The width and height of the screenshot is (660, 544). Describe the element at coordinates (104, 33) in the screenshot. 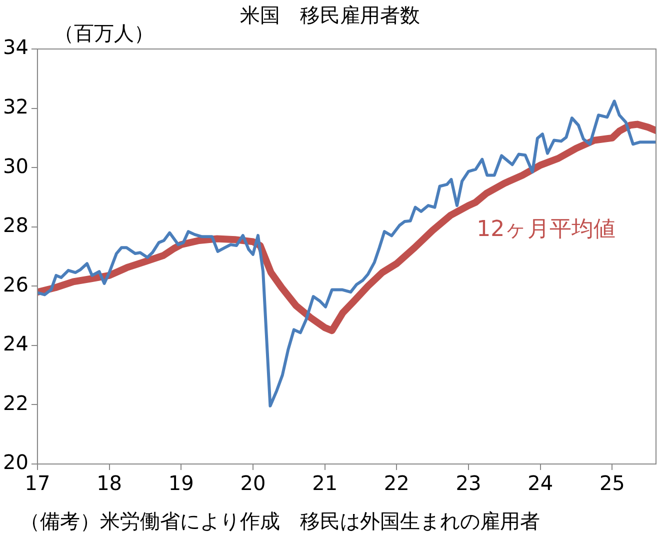

I see `y-axis-title: （百万人）` at that location.